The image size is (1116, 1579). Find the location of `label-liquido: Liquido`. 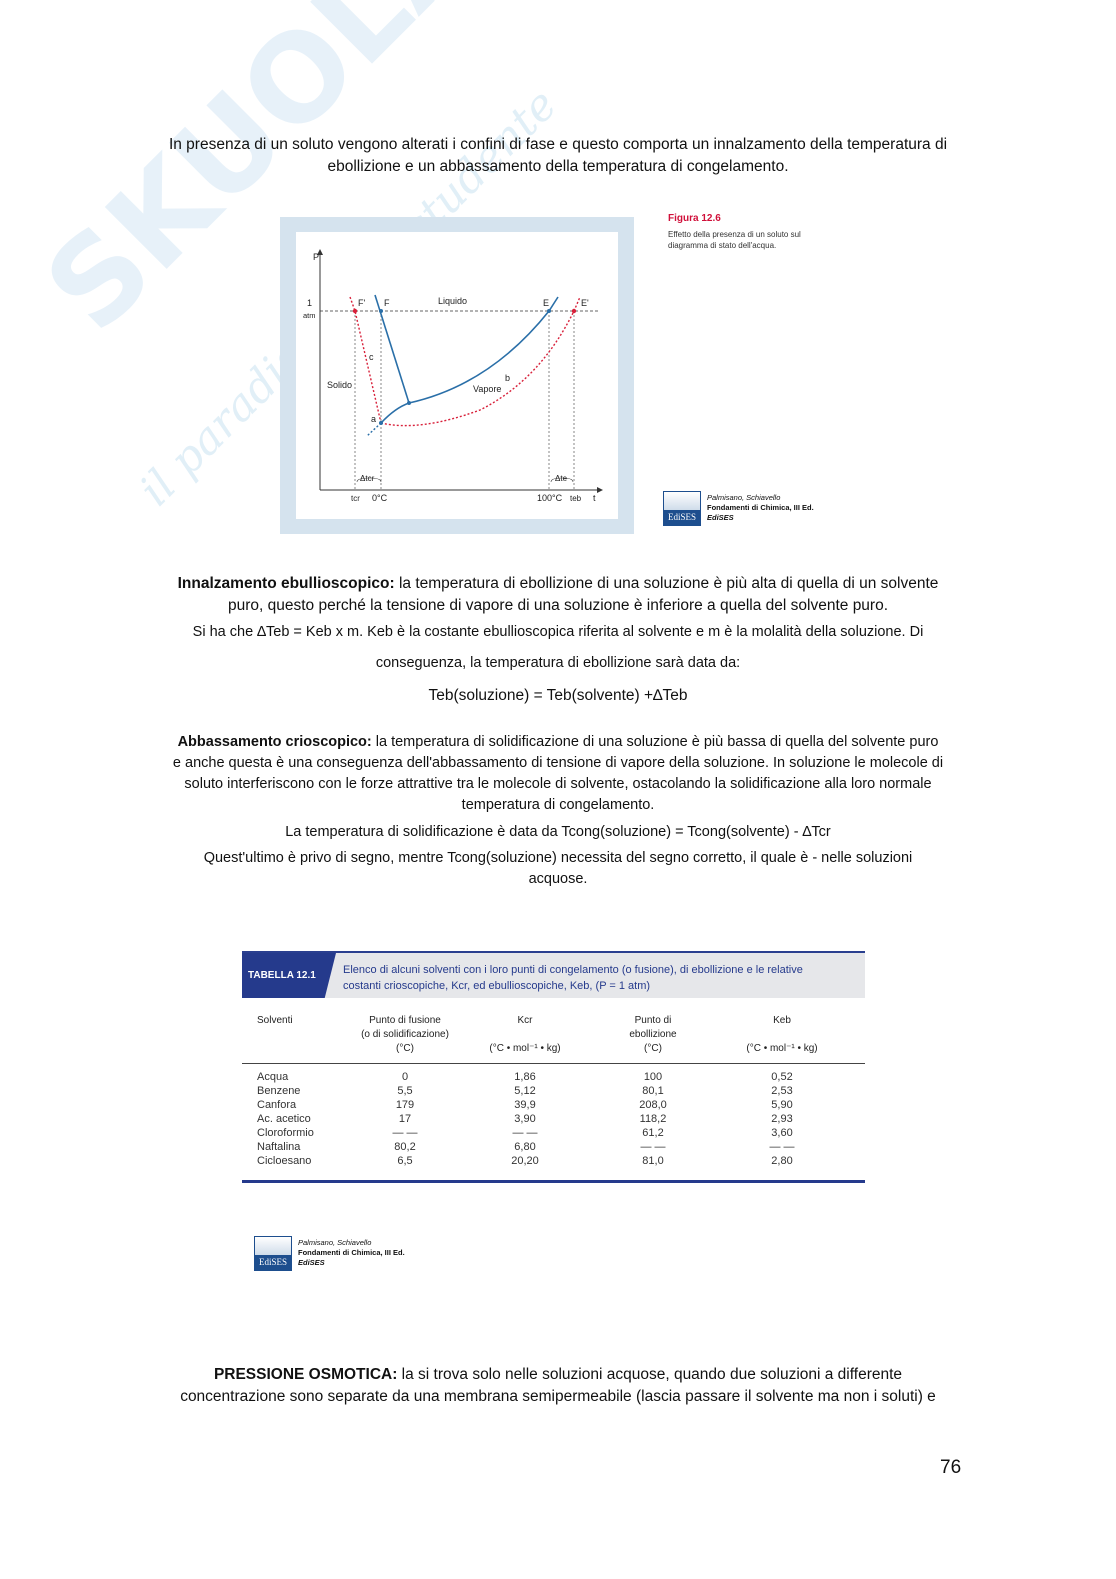

label-liquido: Liquido is located at coordinates (452, 301).